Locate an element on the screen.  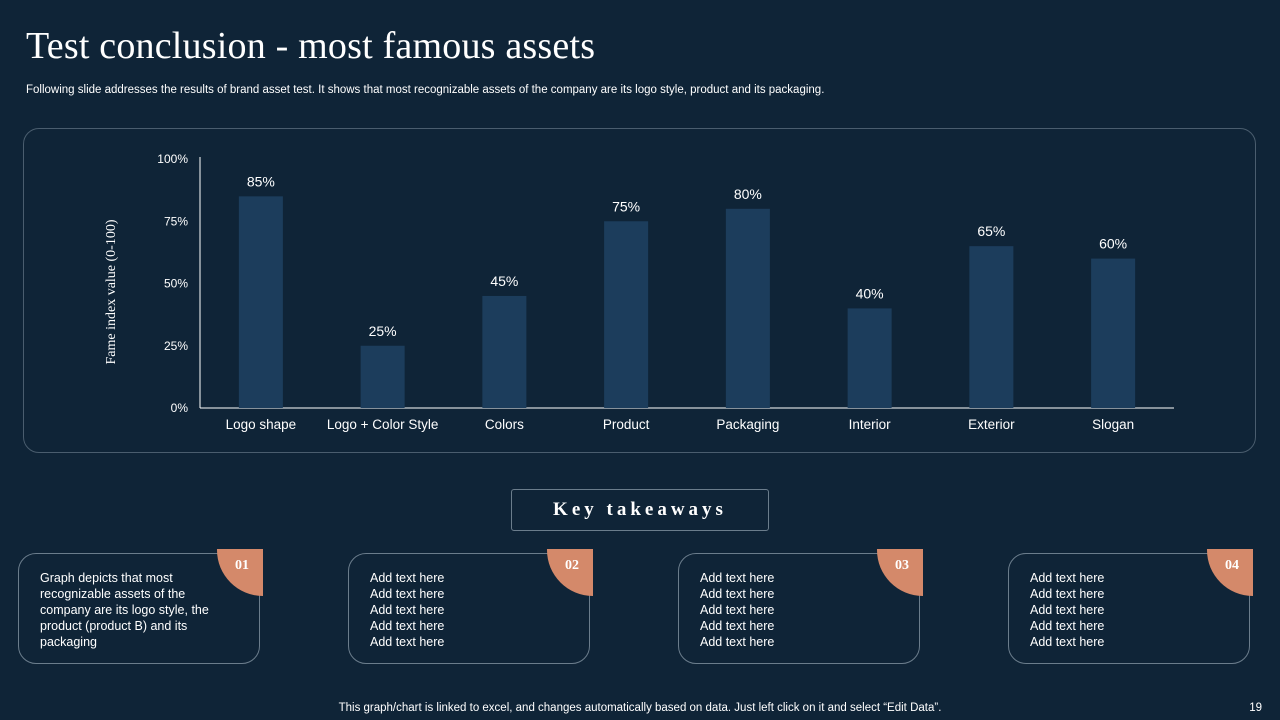
y-tick-label: 100% is located at coordinates (172, 159).